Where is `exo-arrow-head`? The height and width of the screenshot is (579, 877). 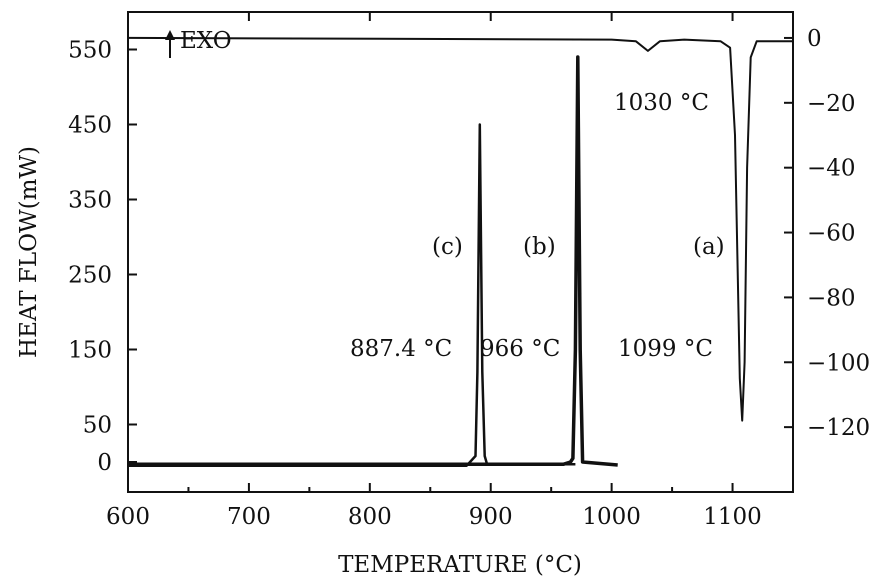
exo-arrow-head is located at coordinates (170, 35).